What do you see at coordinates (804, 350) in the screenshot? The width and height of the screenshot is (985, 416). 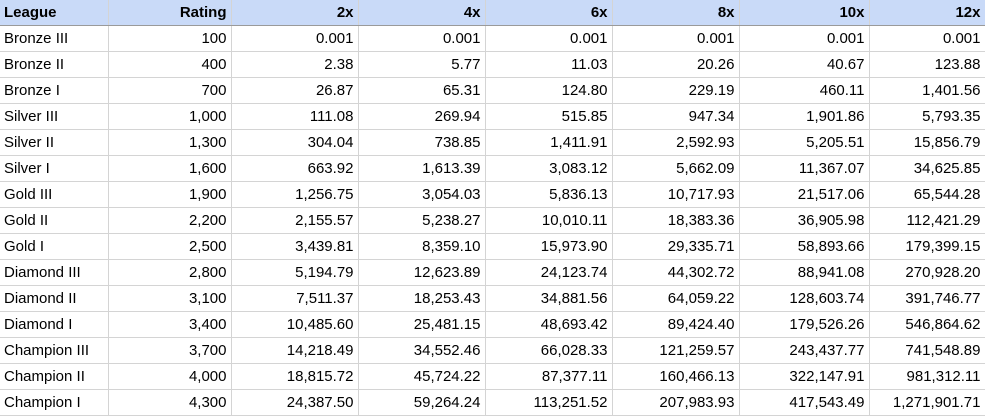 I see `multiplier-10x-cell: 243,437.77` at bounding box center [804, 350].